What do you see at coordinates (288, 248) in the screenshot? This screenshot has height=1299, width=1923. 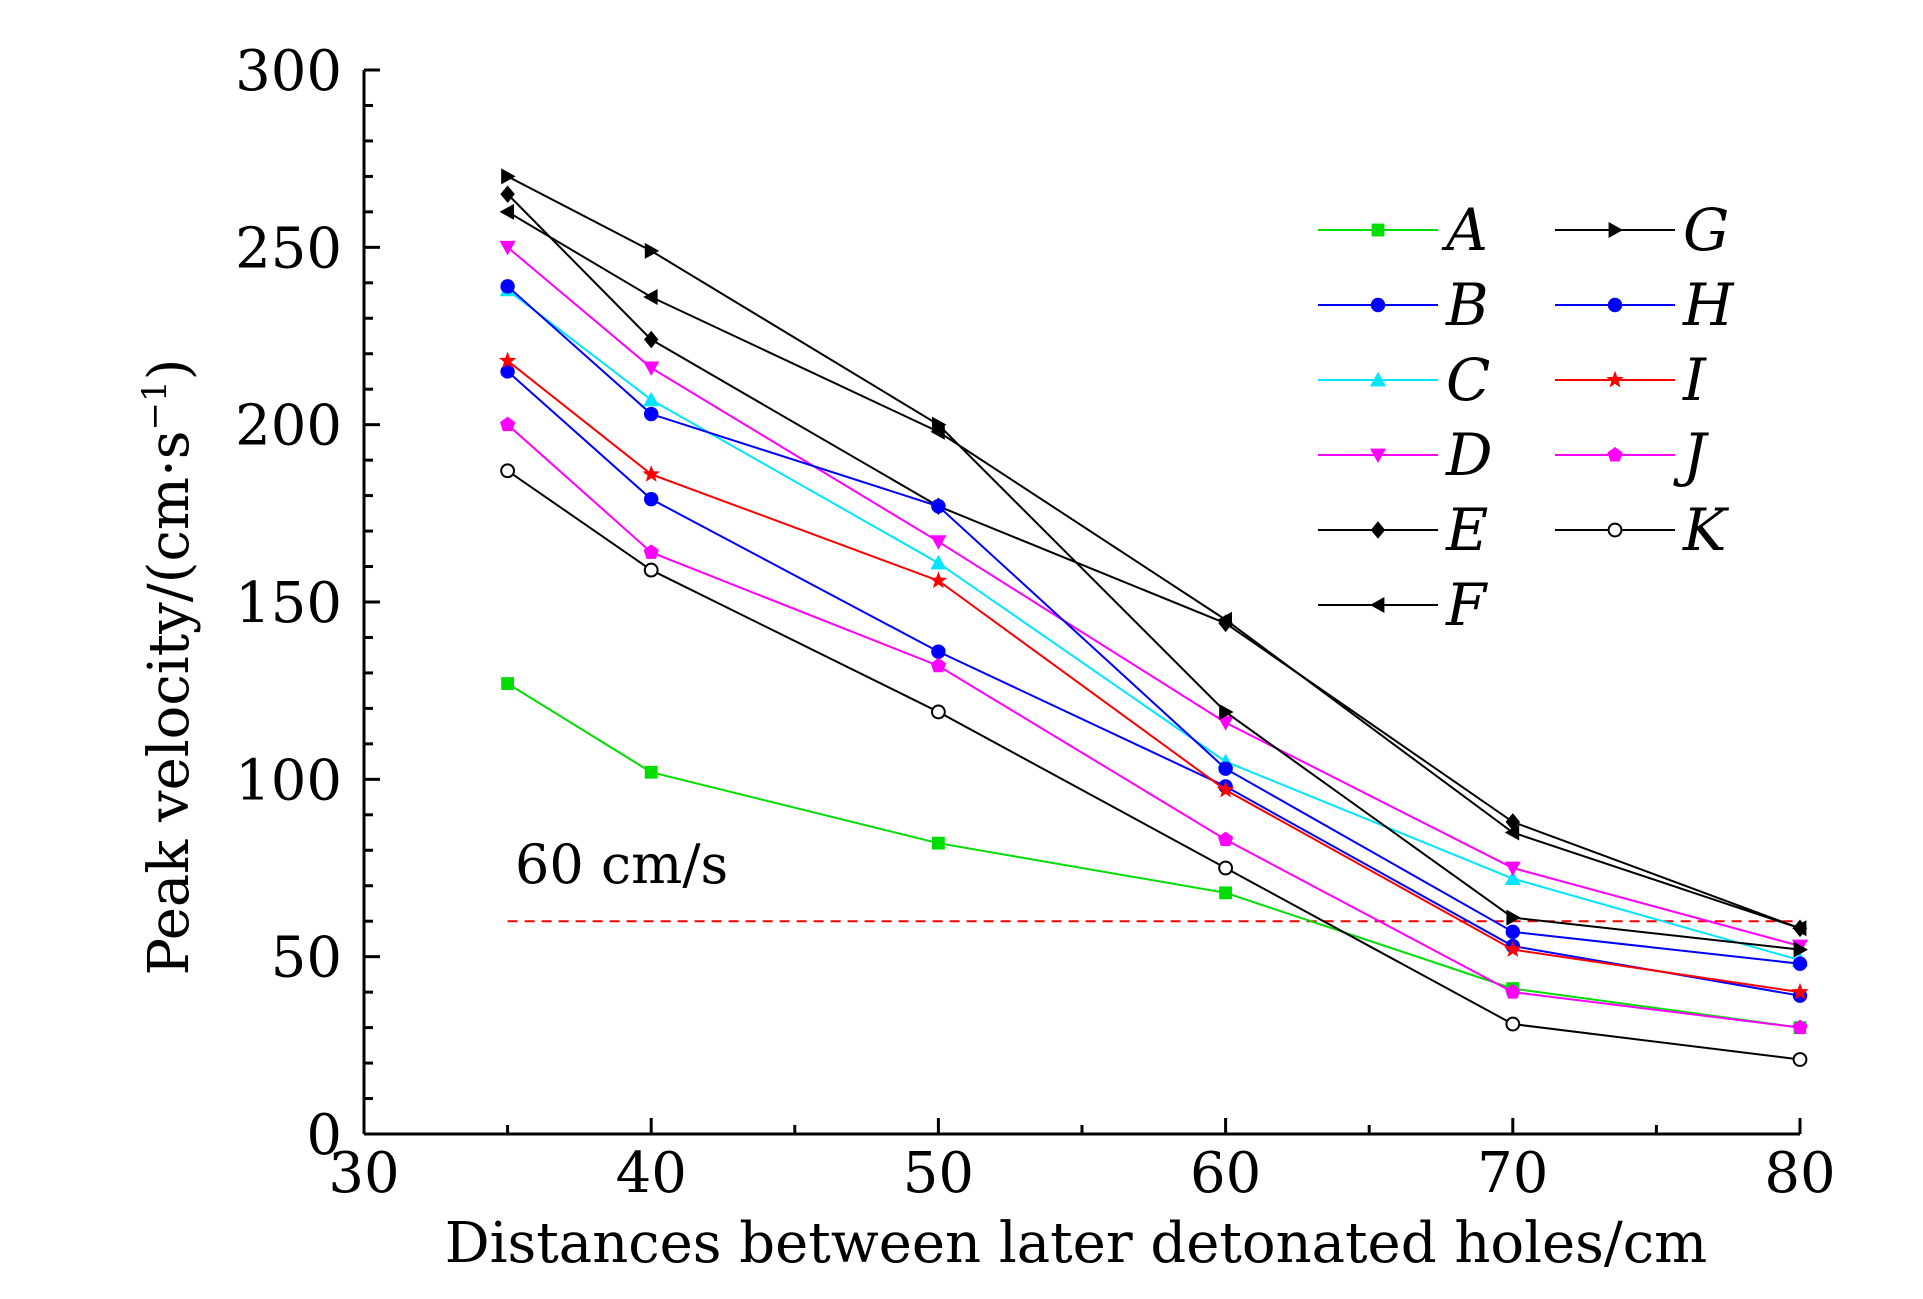 I see `y-tick-label: 250` at bounding box center [288, 248].